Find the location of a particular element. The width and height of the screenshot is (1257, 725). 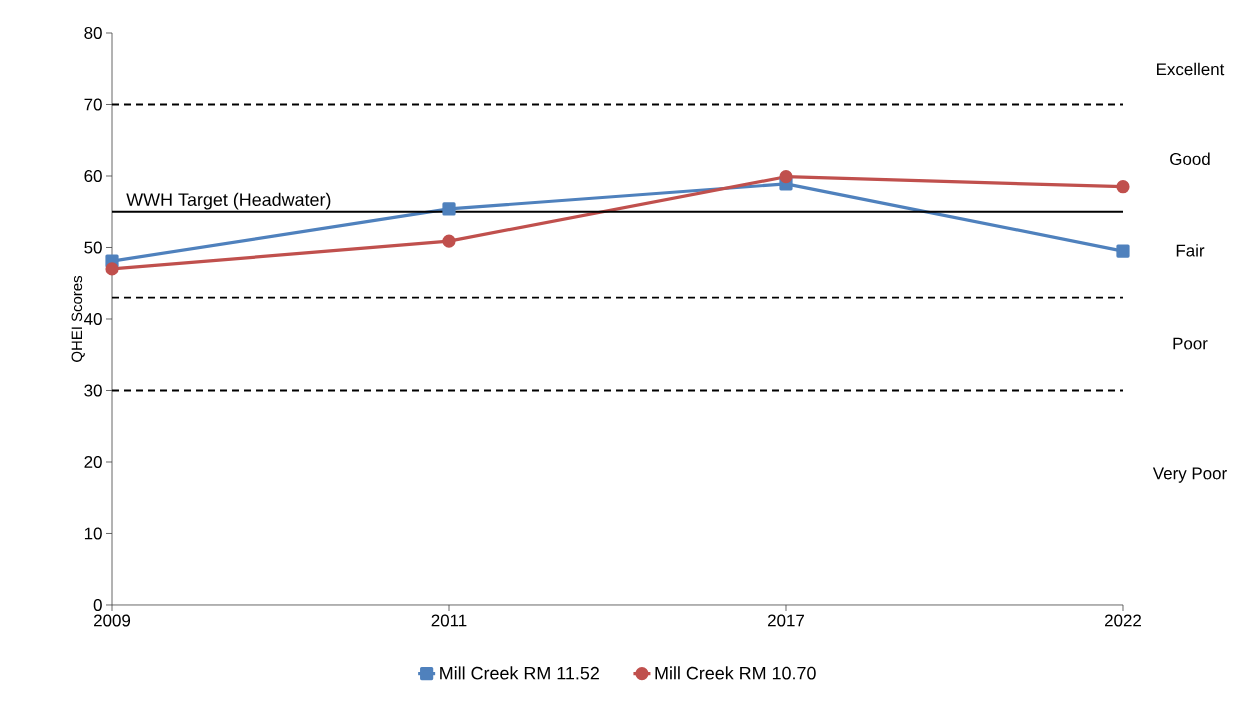

y-axis-title: QHEI Scores is located at coordinates (78, 318).